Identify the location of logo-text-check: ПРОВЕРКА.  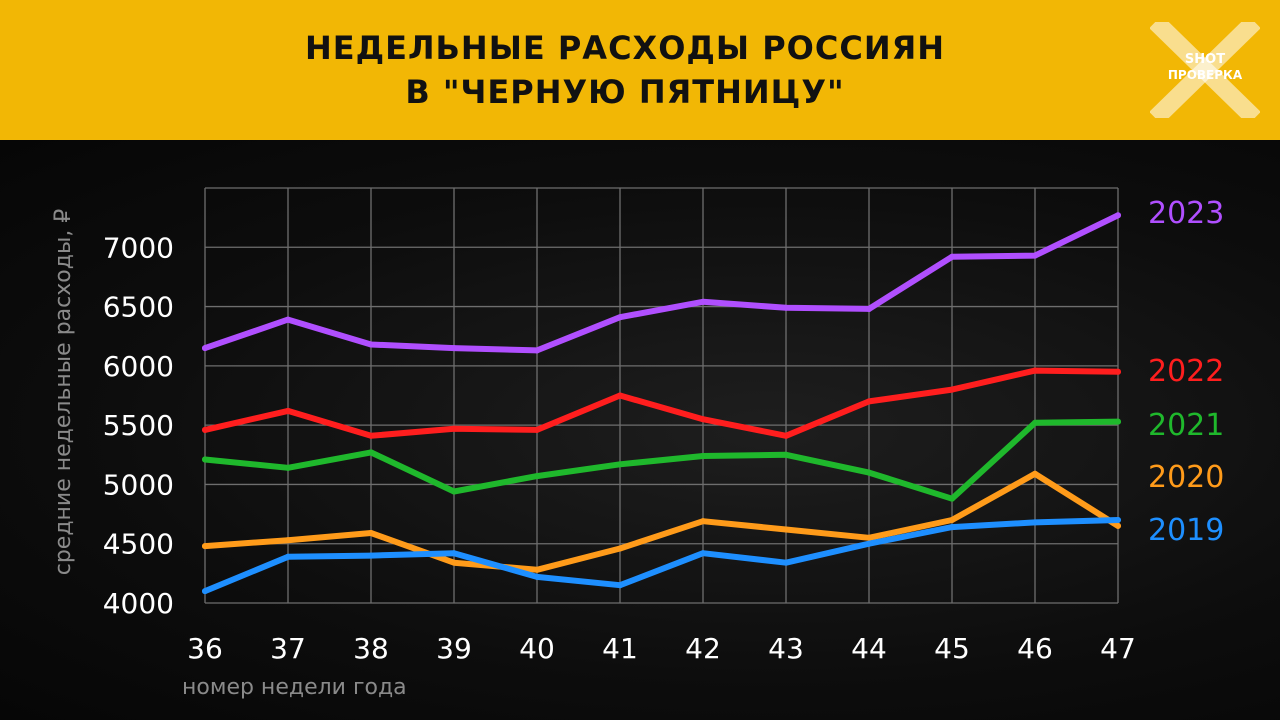
(1205, 75).